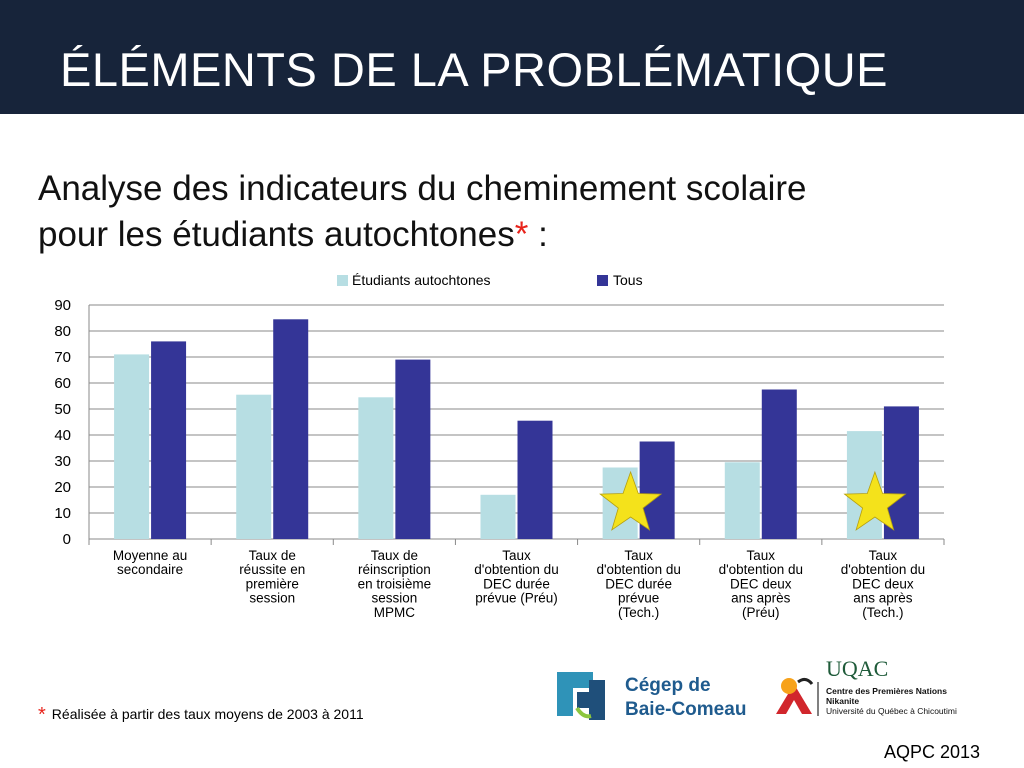  What do you see at coordinates (62, 305) in the screenshot?
I see `y-tick-label-90: 90` at bounding box center [62, 305].